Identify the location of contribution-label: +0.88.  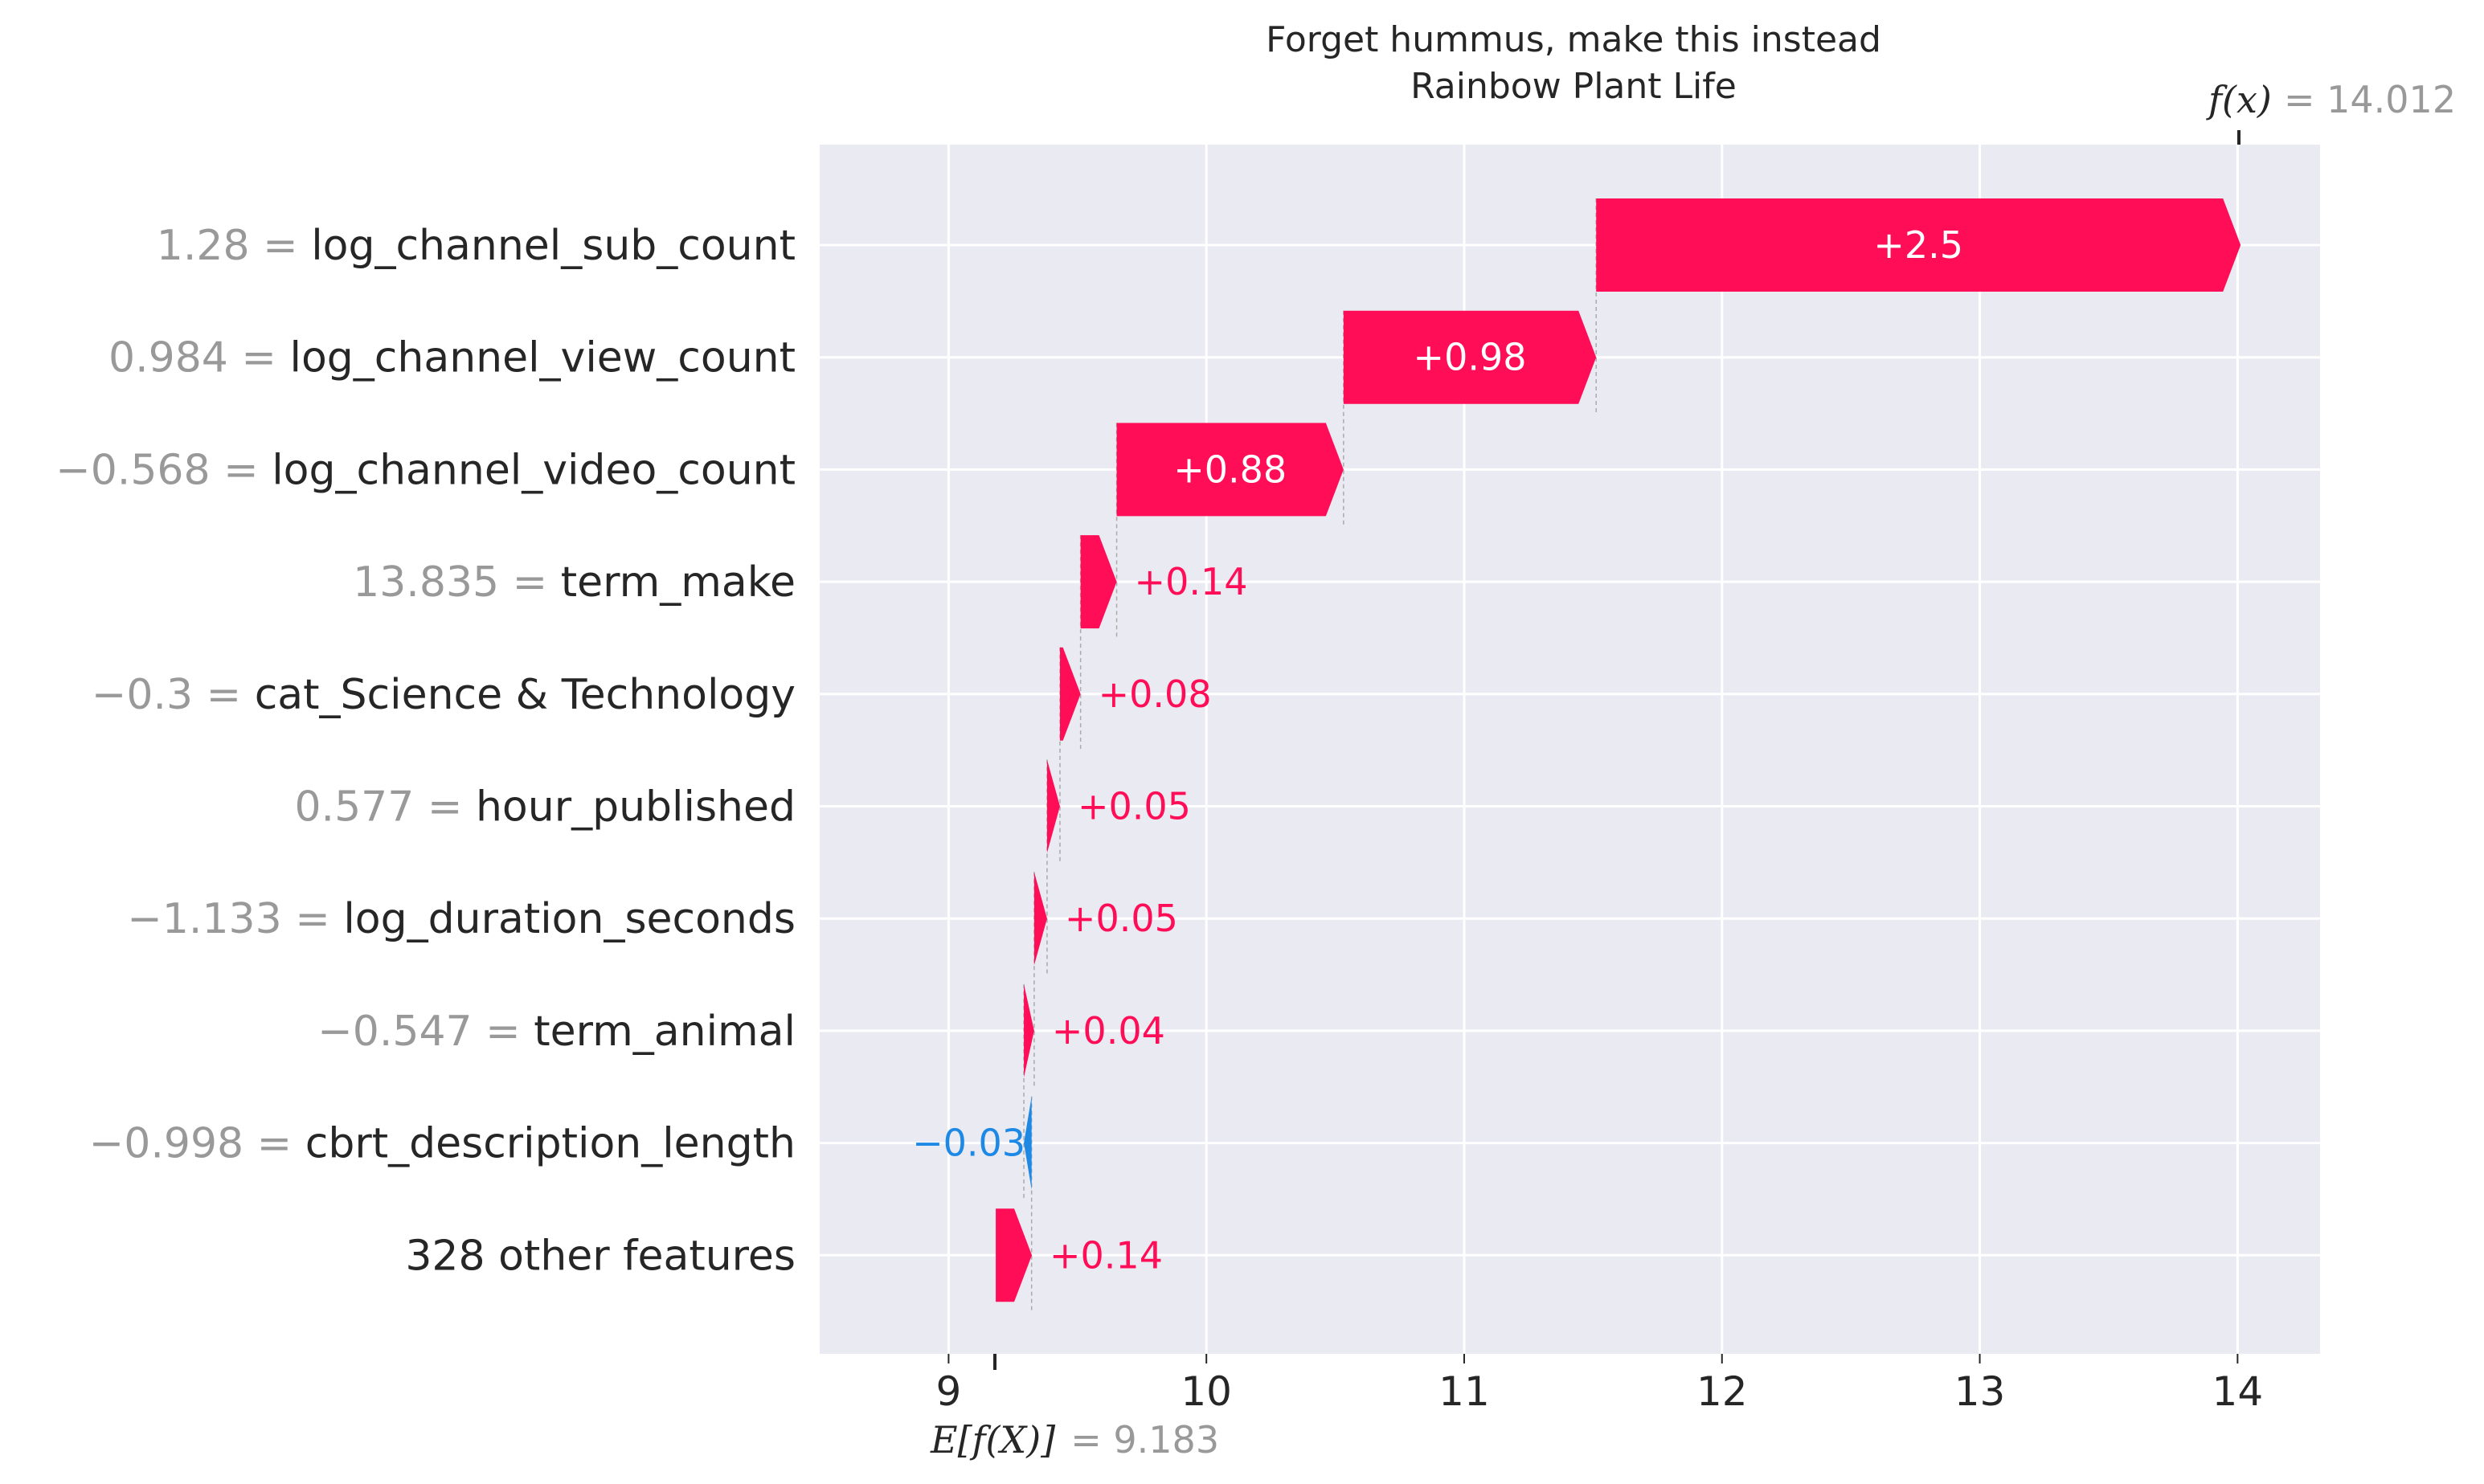
(1230, 469).